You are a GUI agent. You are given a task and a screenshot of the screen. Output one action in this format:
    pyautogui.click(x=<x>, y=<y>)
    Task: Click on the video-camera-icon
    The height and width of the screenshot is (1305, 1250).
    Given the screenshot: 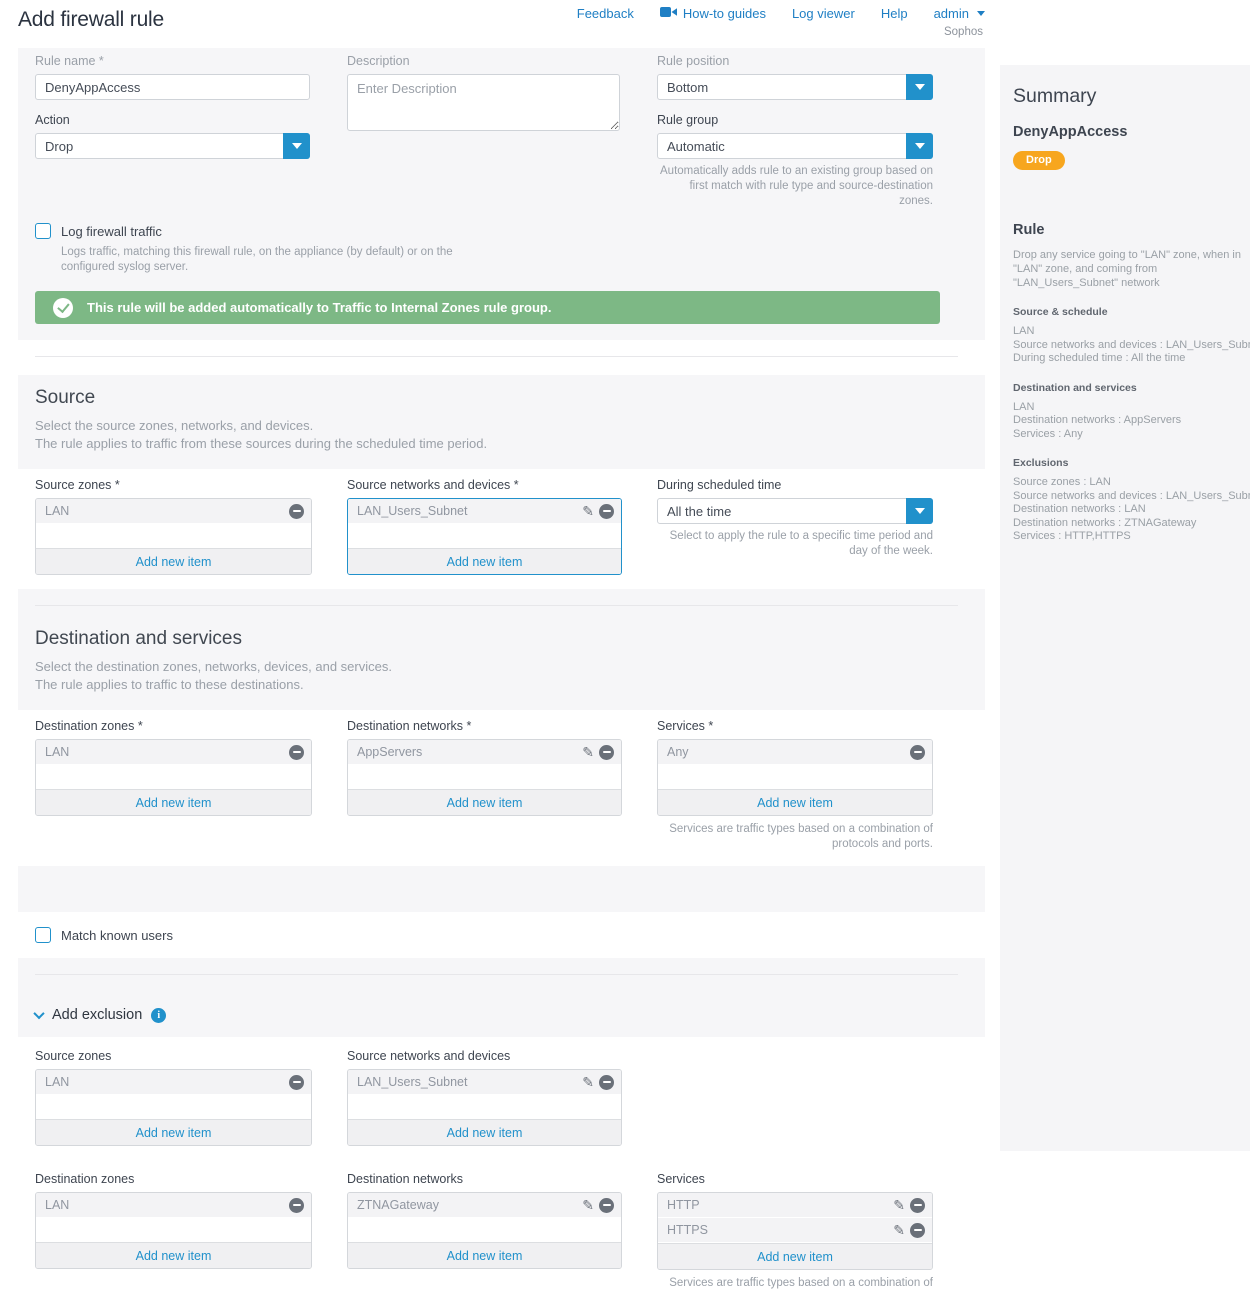 What is the action you would take?
    pyautogui.click(x=668, y=13)
    